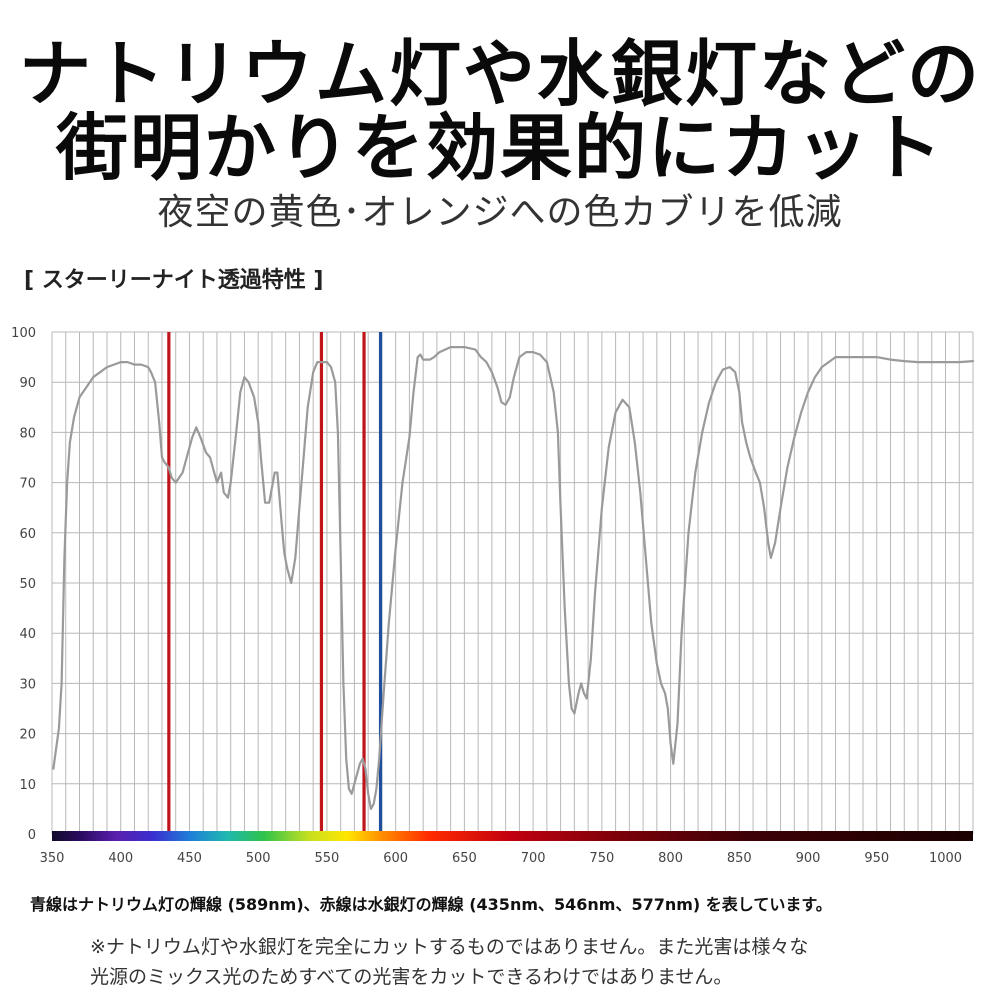 This screenshot has height=1000, width=1000. What do you see at coordinates (499, 74) in the screenshot?
I see `headline-line-1: ナトリウム灯や水銀灯などの` at bounding box center [499, 74].